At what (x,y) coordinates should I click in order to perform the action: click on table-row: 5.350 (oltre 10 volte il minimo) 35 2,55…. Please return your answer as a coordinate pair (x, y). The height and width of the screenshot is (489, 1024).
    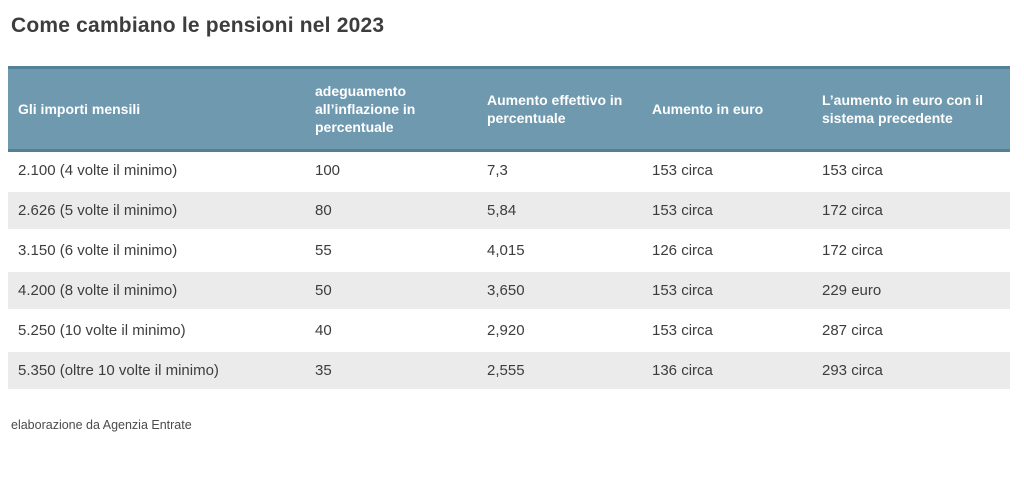
    Looking at the image, I should click on (509, 371).